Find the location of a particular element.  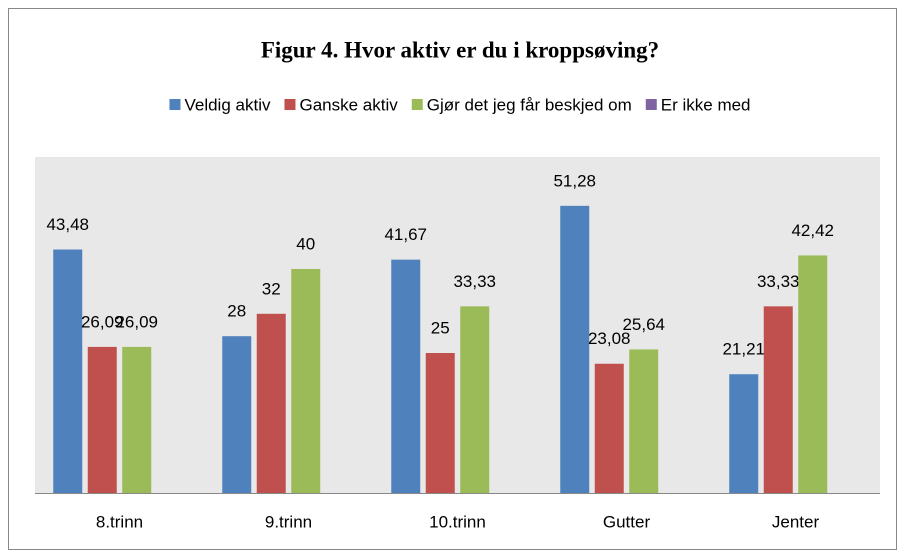

data-label: 25 is located at coordinates (440, 327).